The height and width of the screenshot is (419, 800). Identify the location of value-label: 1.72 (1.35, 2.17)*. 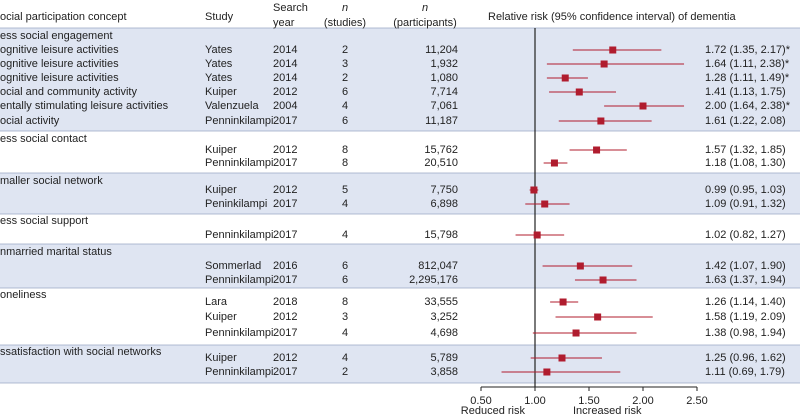
(748, 50).